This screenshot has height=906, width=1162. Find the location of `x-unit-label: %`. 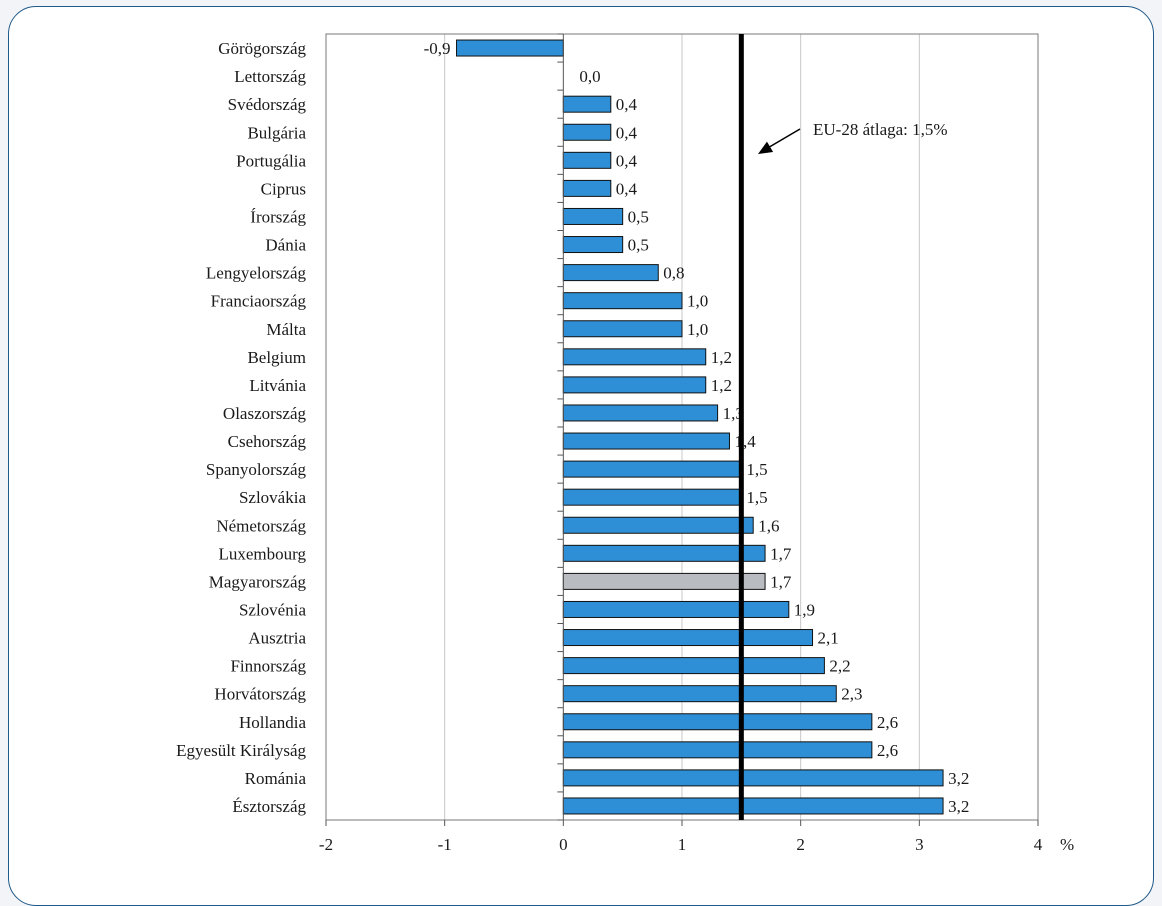

x-unit-label: % is located at coordinates (1067, 844).